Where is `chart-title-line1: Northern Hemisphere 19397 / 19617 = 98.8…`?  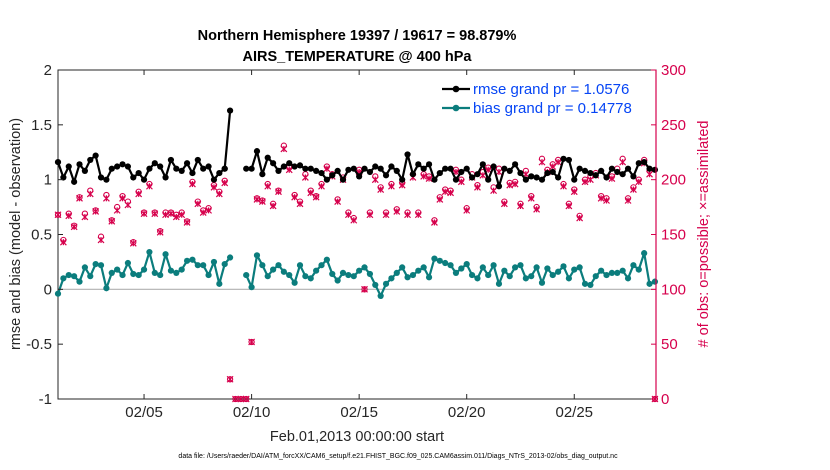
chart-title-line1: Northern Hemisphere 19397 / 19617 = 98.8… is located at coordinates (357, 36).